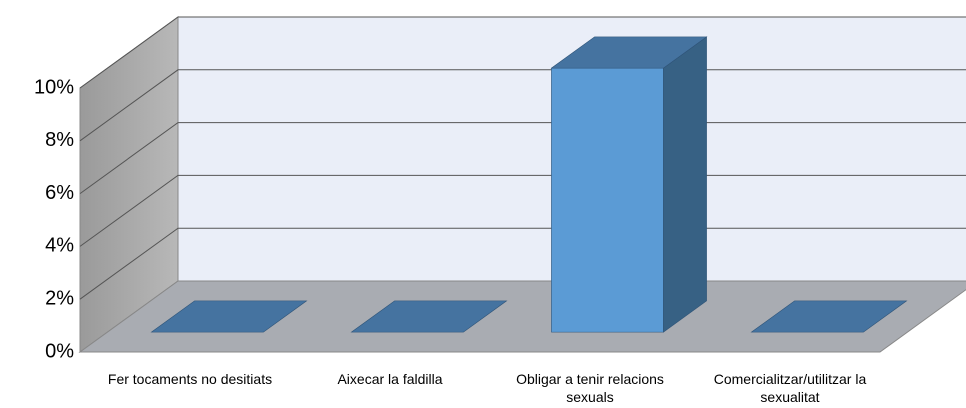  Describe the element at coordinates (607, 200) in the screenshot. I see `bar-front` at that location.